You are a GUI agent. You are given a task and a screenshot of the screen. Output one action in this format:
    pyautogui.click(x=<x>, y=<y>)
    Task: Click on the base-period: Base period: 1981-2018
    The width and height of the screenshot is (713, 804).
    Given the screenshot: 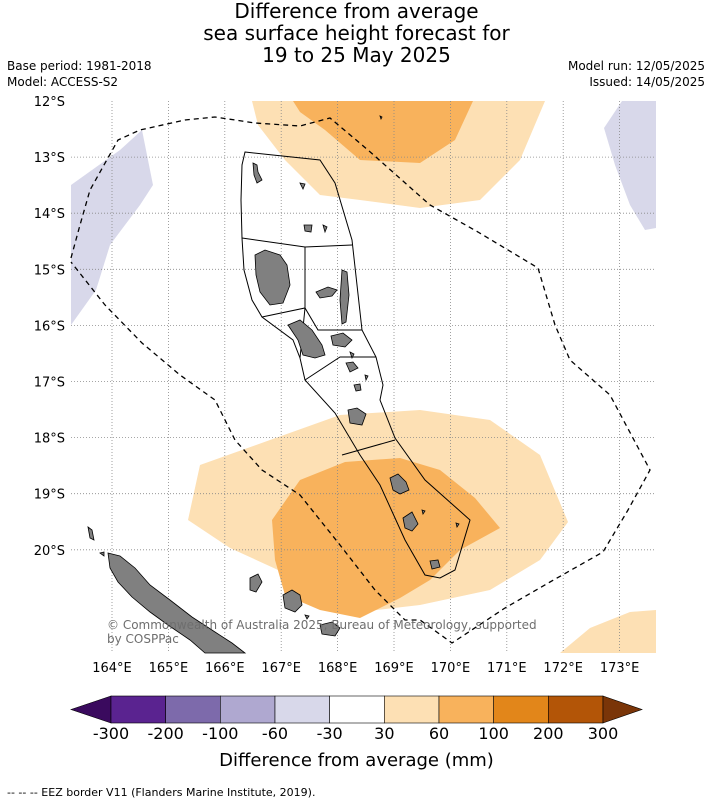 What is the action you would take?
    pyautogui.click(x=79, y=66)
    